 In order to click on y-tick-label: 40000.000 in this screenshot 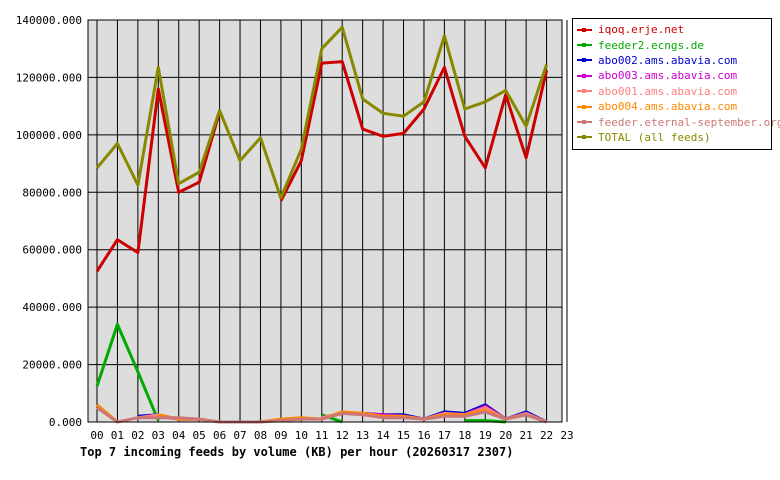, I will do `click(52, 307)`.